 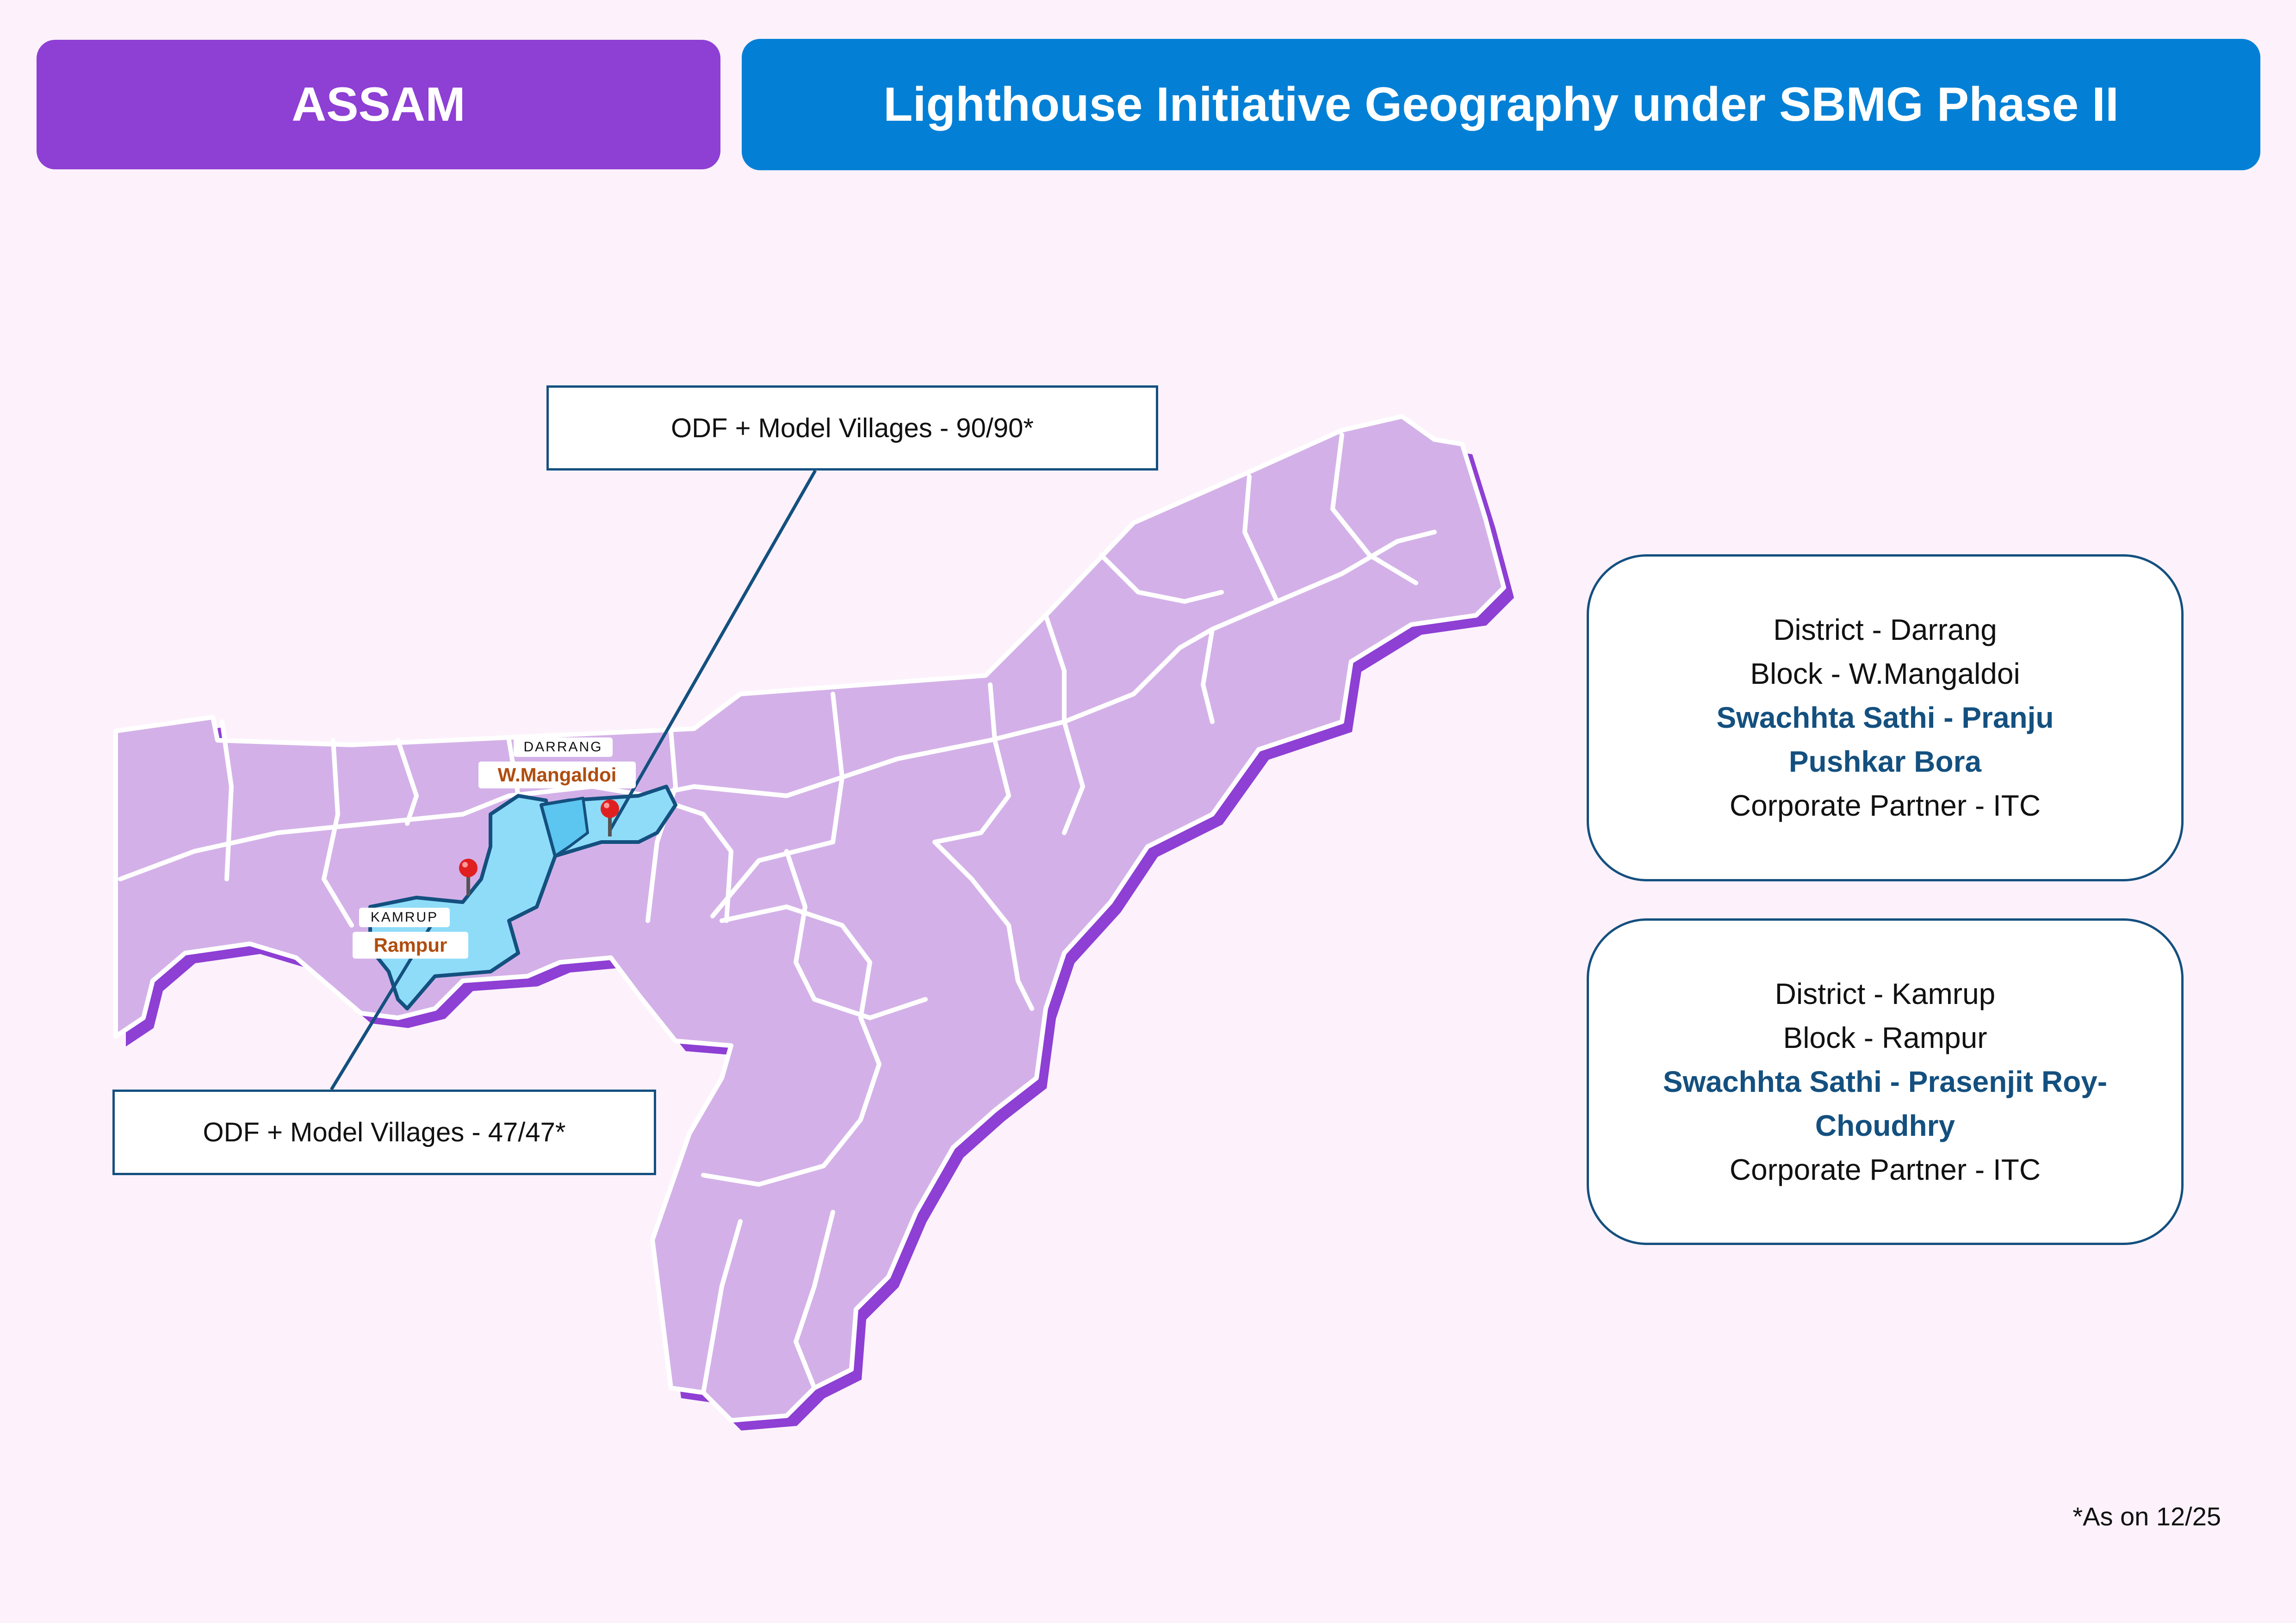 What do you see at coordinates (384, 1132) in the screenshot?
I see `kamrup-odf-callout: ODF + Model Villages - 47/47*` at bounding box center [384, 1132].